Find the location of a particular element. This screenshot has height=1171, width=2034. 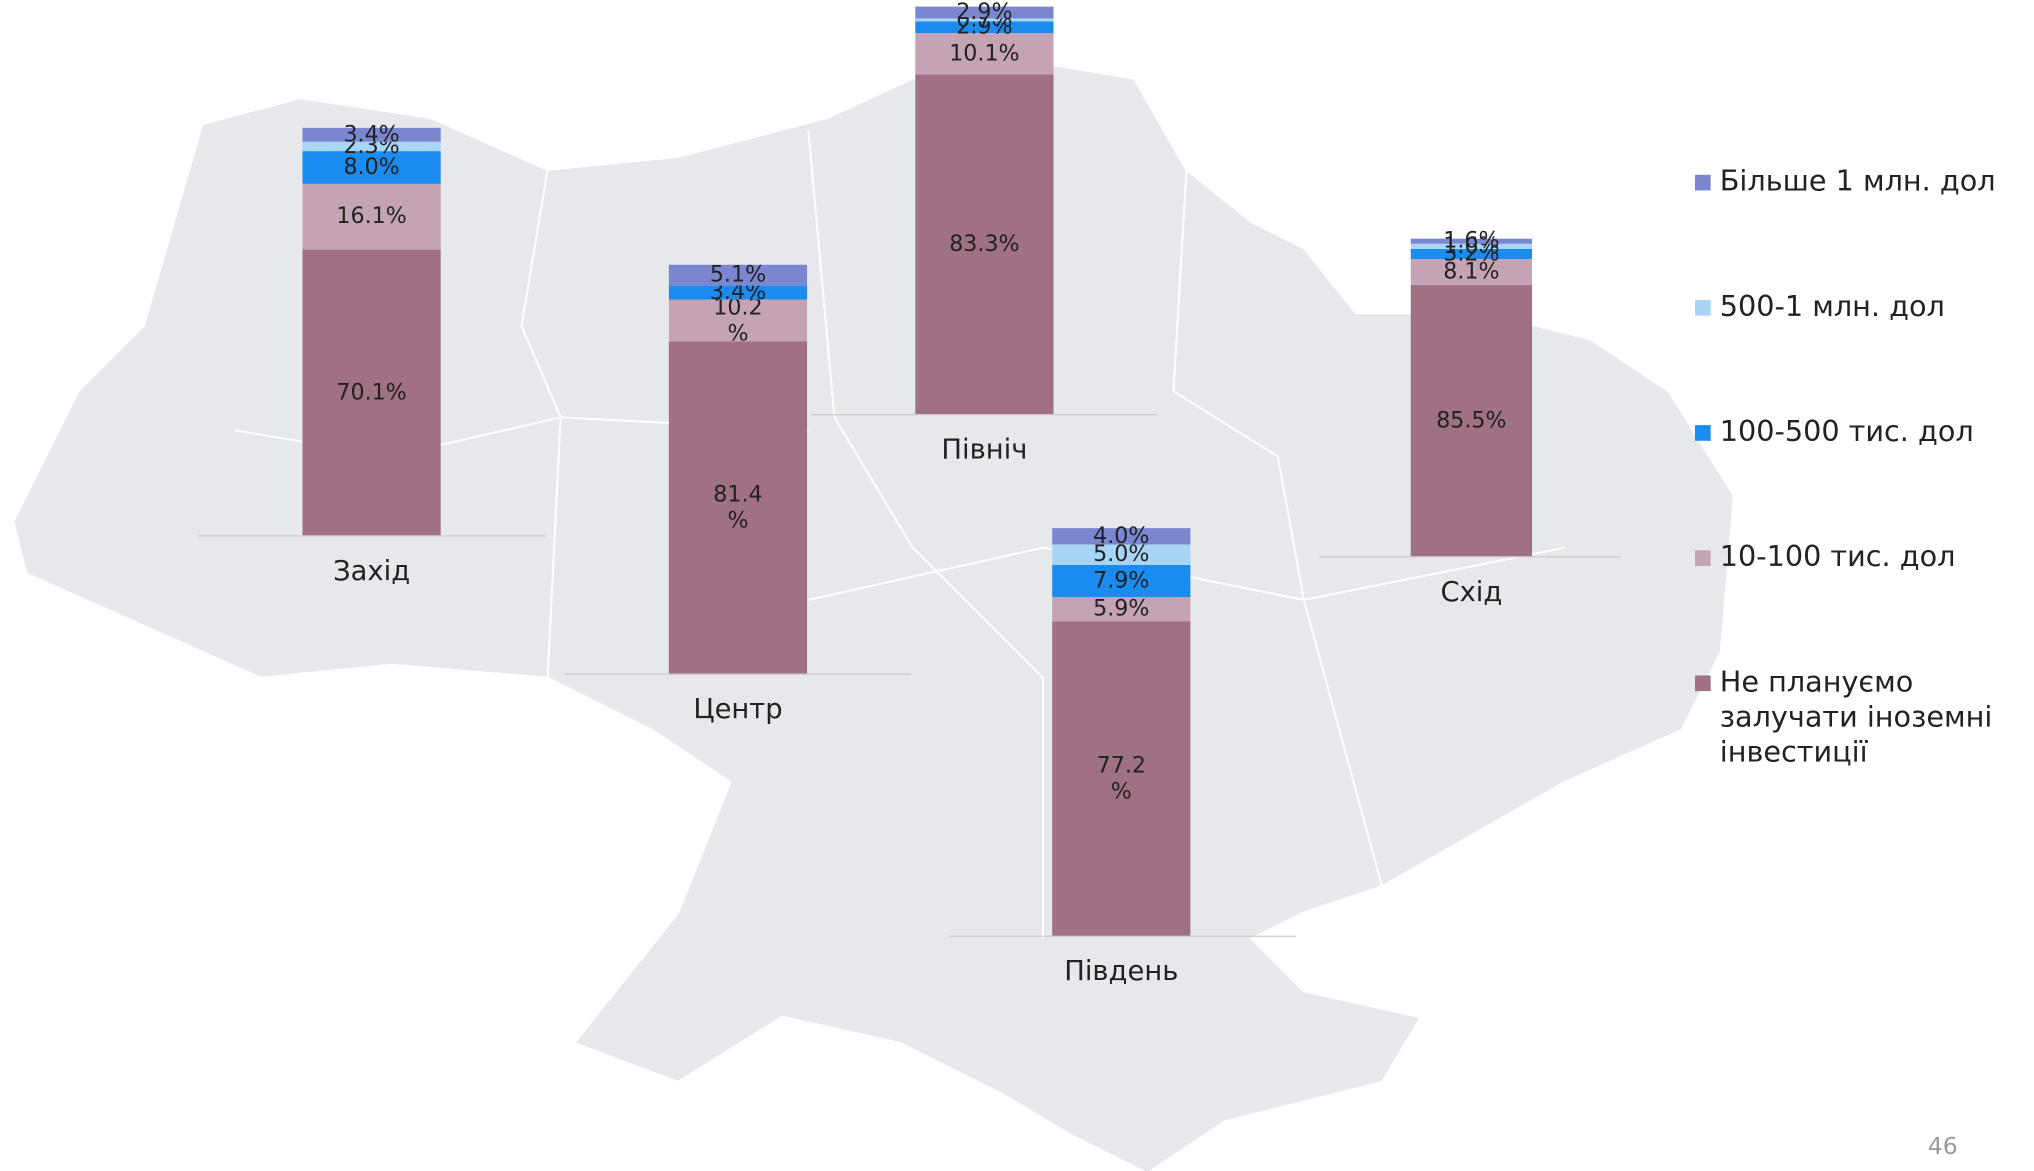

data-label: 5.9% is located at coordinates (1121, 609).